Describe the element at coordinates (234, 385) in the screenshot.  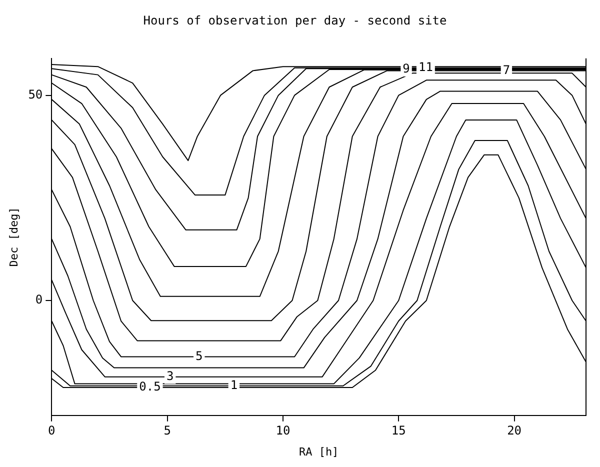
I see `series-label: 1` at that location.